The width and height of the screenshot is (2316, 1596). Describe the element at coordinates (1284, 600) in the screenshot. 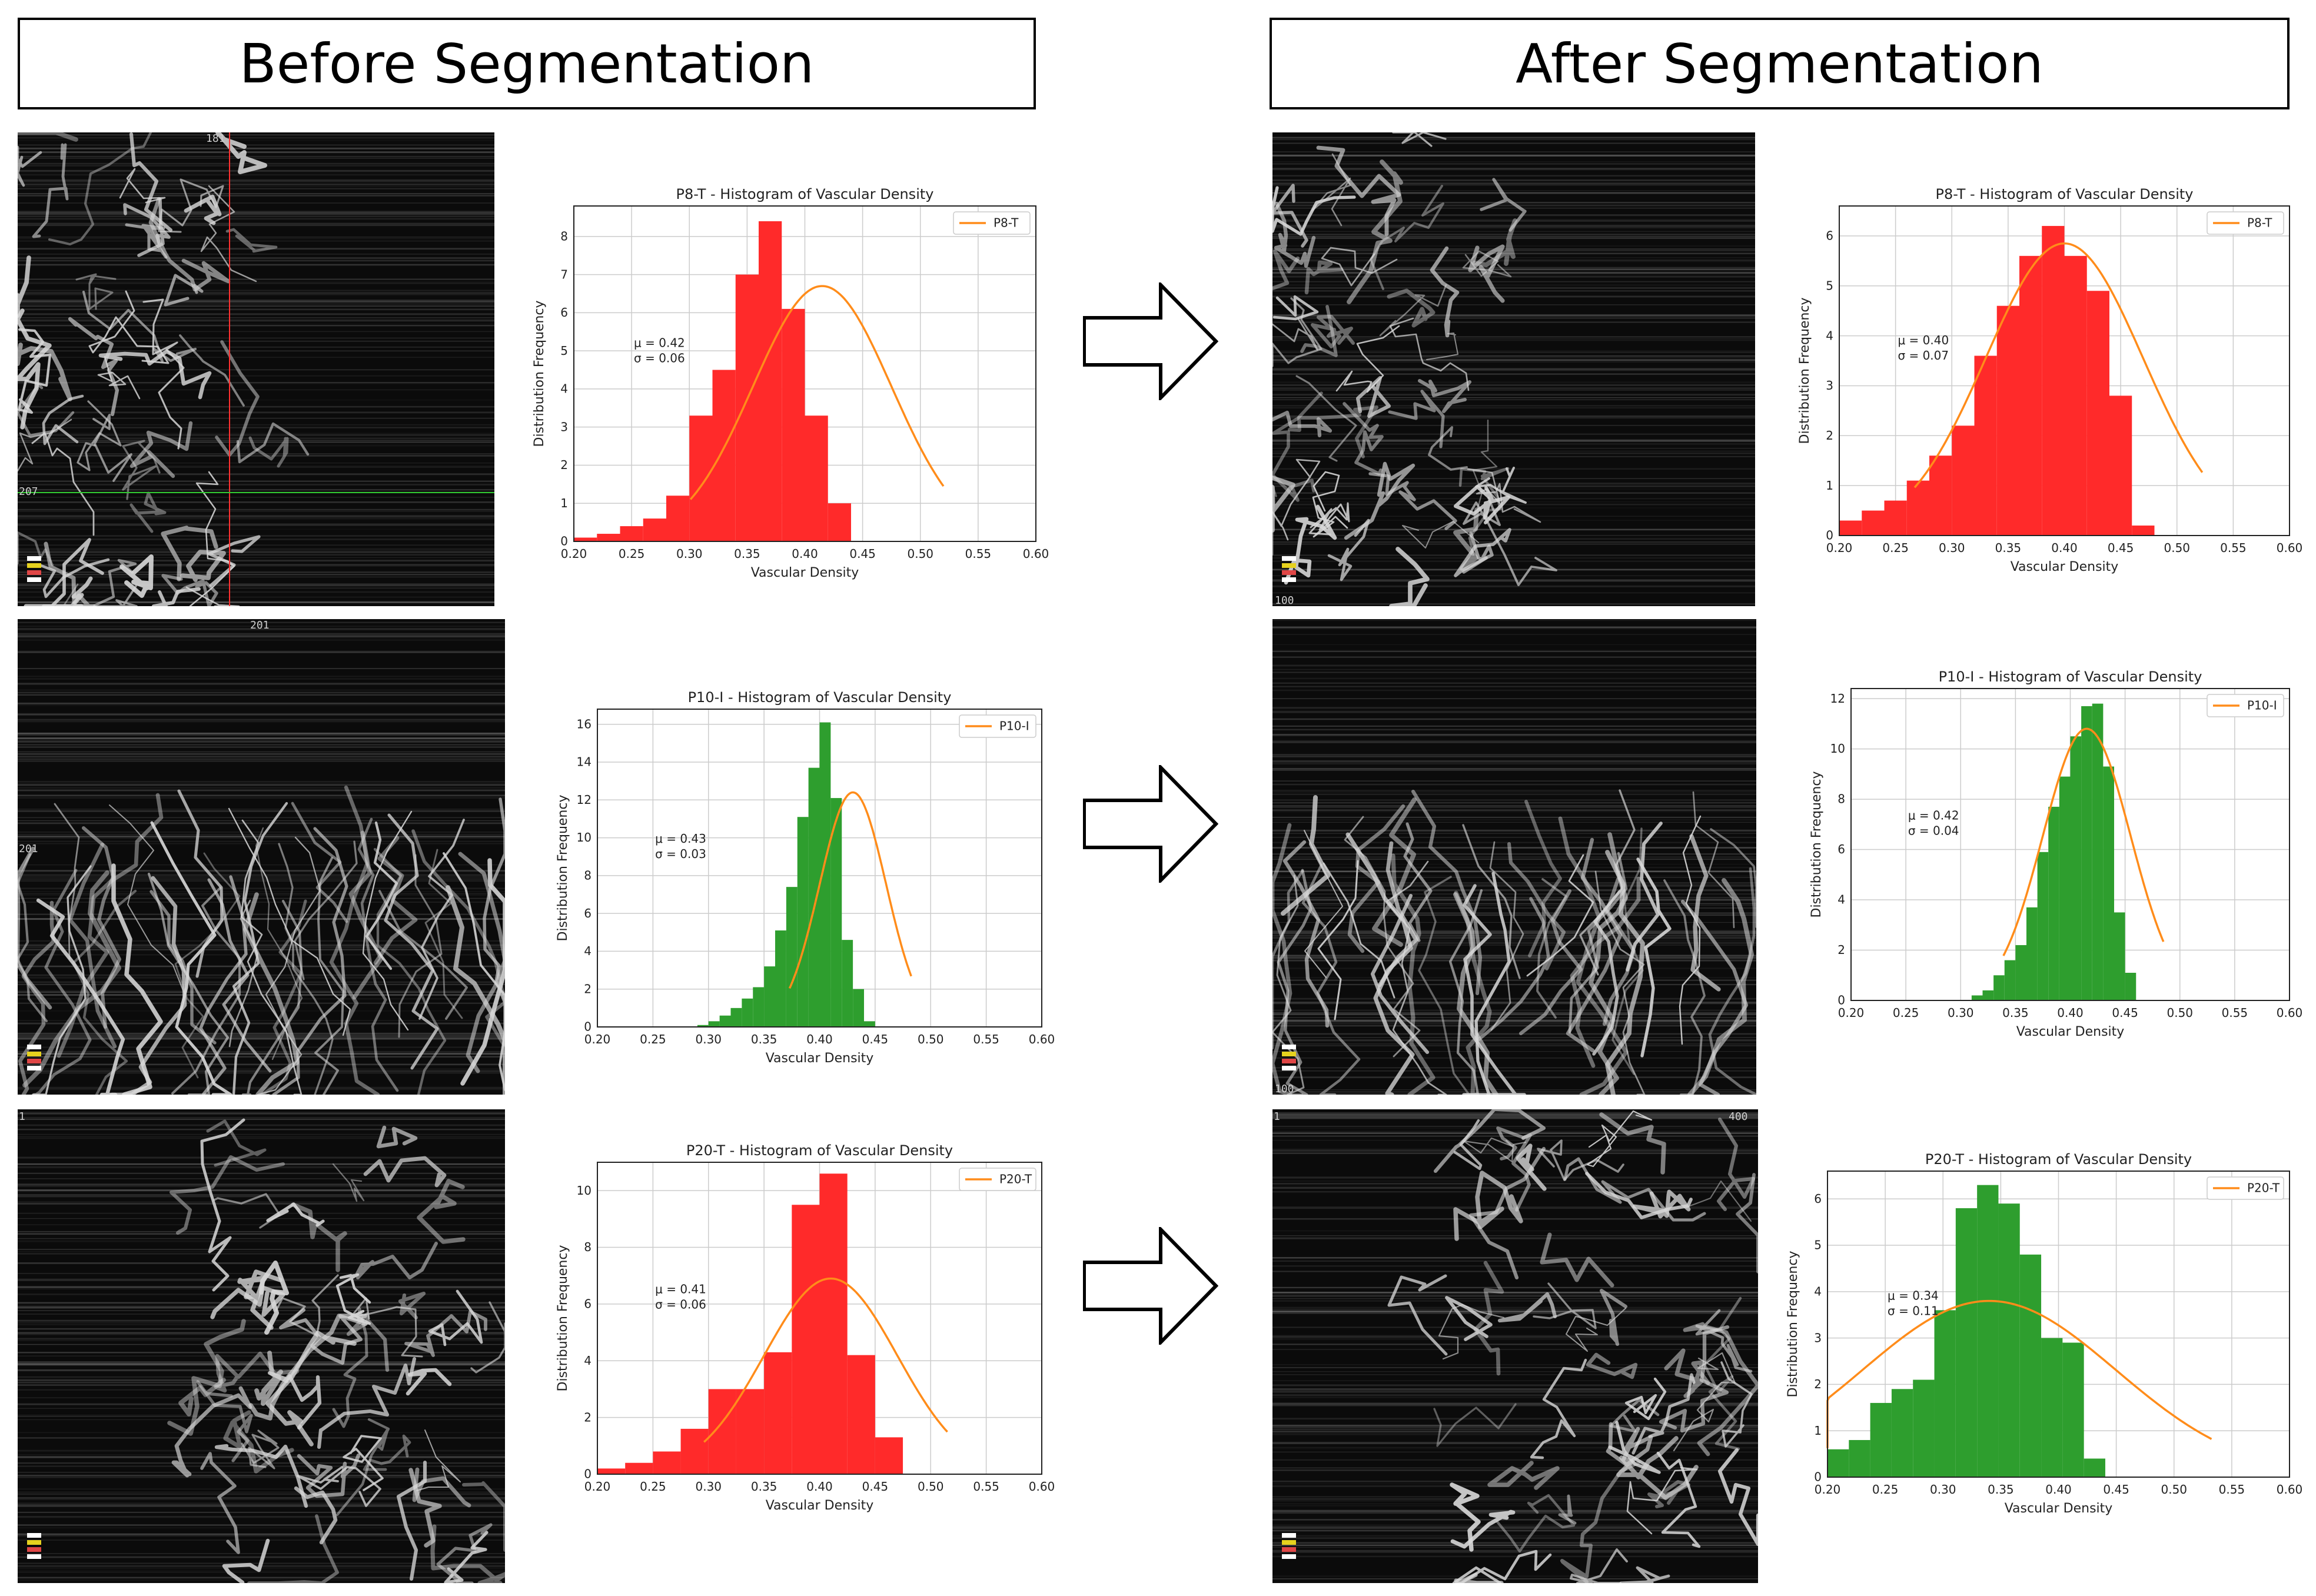

I see `oct-label: 100` at that location.